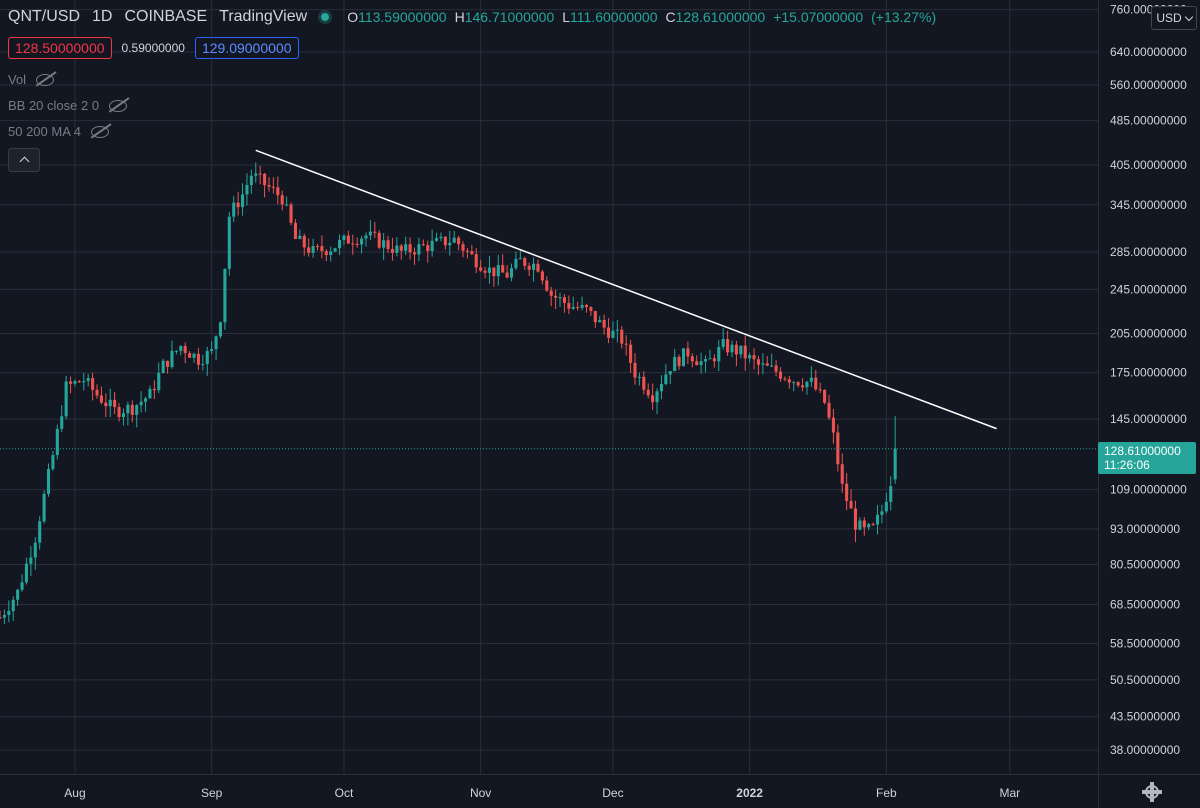 This screenshot has width=1200, height=808. Describe the element at coordinates (614, 17) in the screenshot. I see `low-value: 111.60000000` at that location.